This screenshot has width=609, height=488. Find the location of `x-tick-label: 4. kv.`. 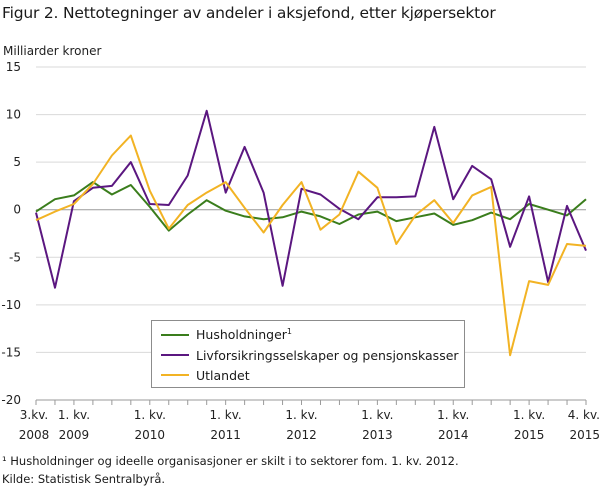

x-tick-label: 4. kv. is located at coordinates (584, 415).